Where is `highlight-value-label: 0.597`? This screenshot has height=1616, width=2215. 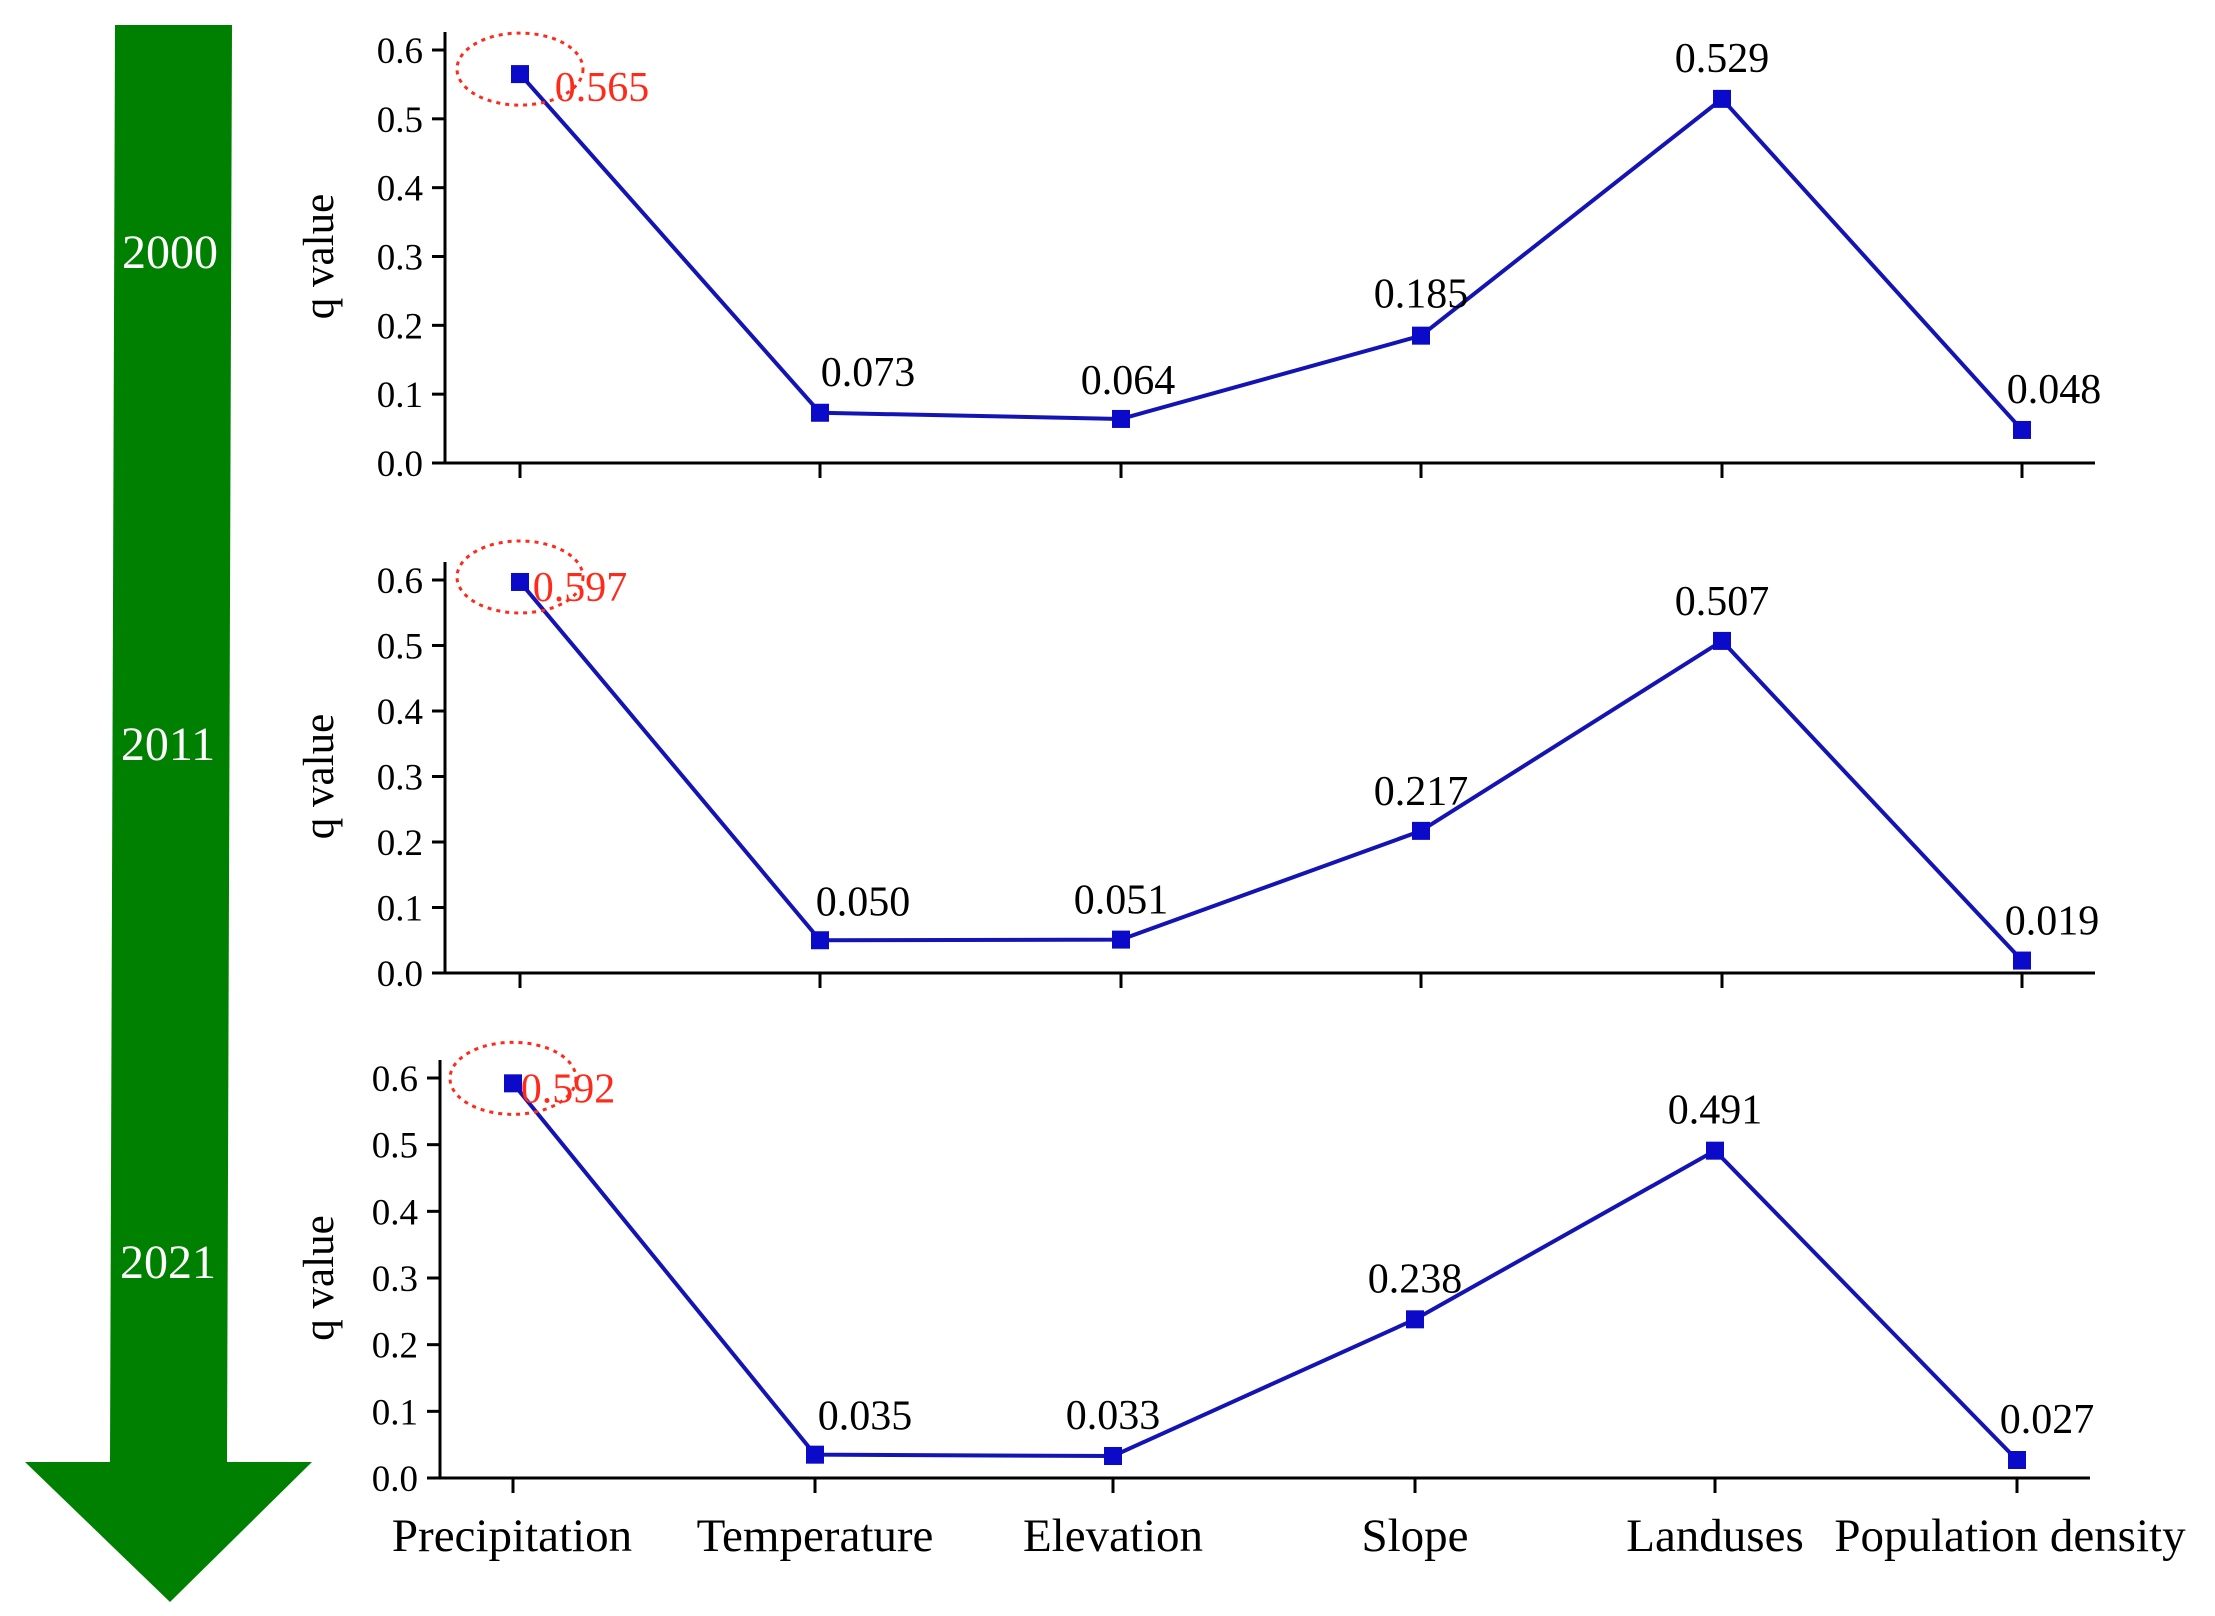 highlight-value-label: 0.597 is located at coordinates (580, 588).